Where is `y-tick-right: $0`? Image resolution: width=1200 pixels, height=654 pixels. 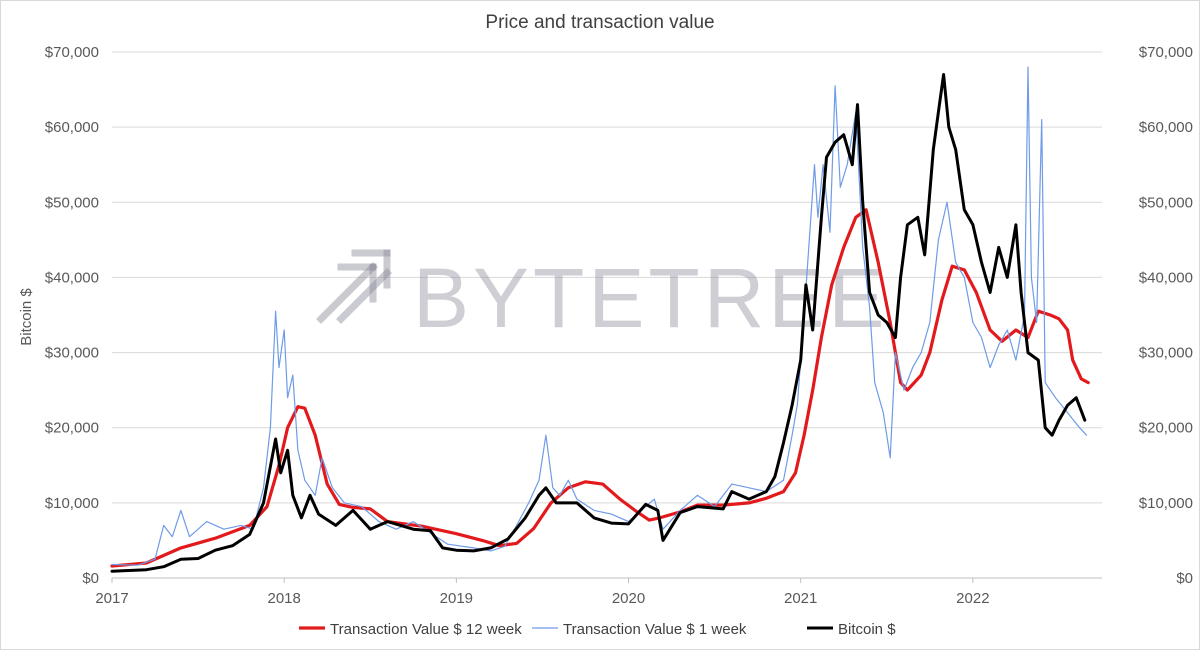
y-tick-right: $0 is located at coordinates (1184, 578).